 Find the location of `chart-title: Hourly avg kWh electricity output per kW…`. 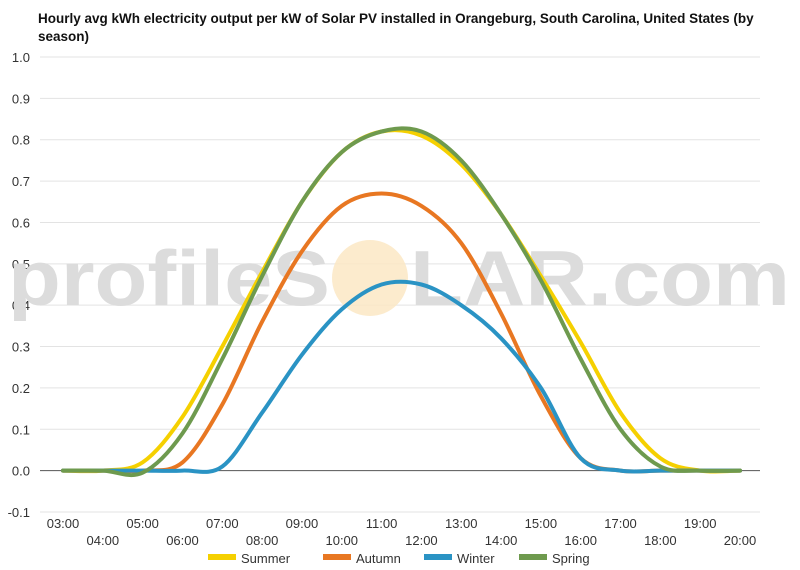

chart-title: Hourly avg kWh electricity output per kW… is located at coordinates (396, 27).